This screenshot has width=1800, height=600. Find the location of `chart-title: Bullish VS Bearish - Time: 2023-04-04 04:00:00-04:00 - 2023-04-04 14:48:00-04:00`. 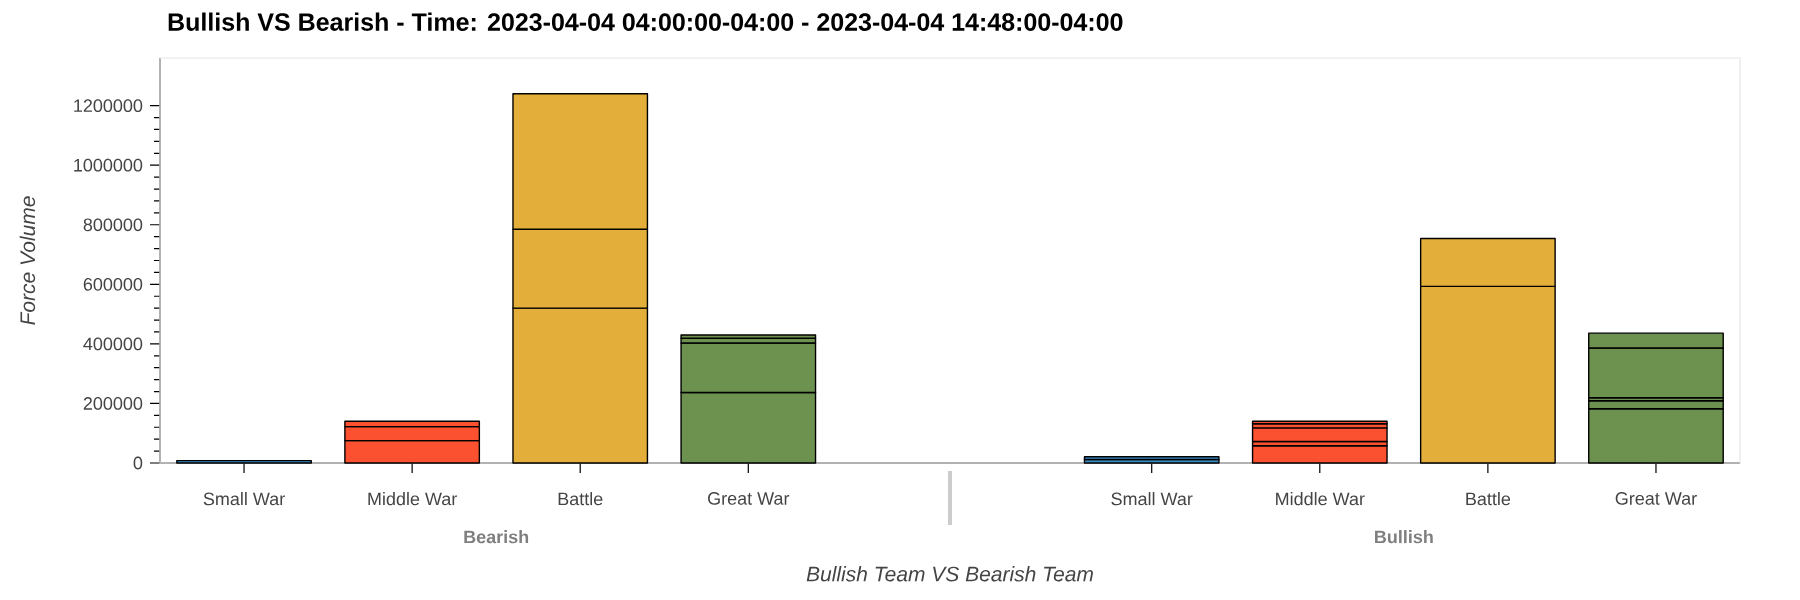

chart-title: Bullish VS Bearish - Time: 2023-04-04 04:00:00-04:00 - 2023-04-04 14:48:00-04:00 is located at coordinates (645, 21).